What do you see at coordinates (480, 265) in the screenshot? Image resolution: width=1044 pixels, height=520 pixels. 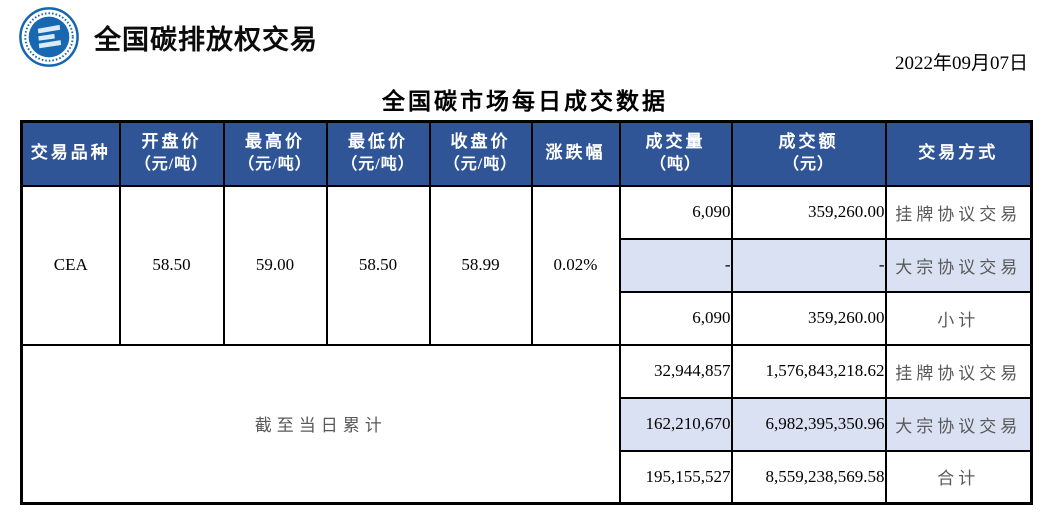 I see `close-price-cell: 58.99` at bounding box center [480, 265].